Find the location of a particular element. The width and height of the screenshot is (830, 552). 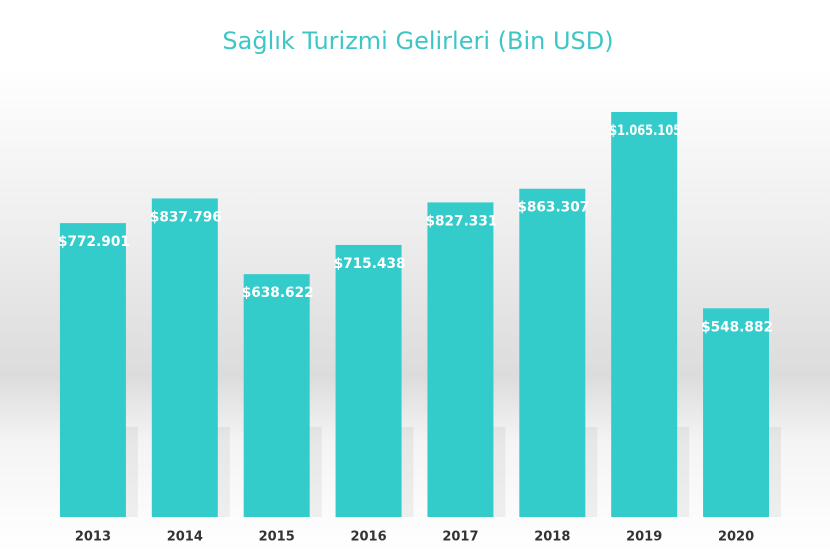

value-label: $715.438 is located at coordinates (370, 264).